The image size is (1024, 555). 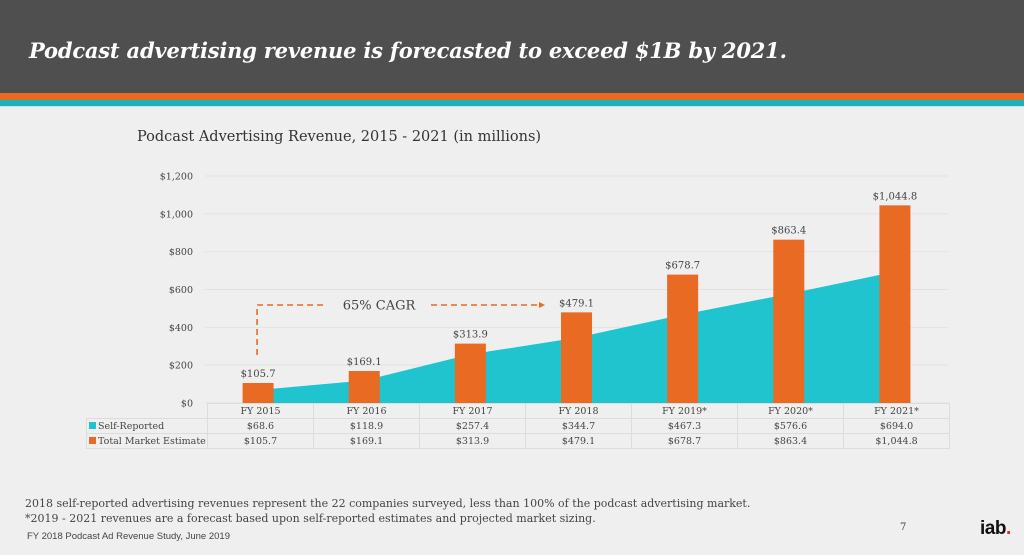 I want to click on self-reported-area-path, so click(x=576, y=337).